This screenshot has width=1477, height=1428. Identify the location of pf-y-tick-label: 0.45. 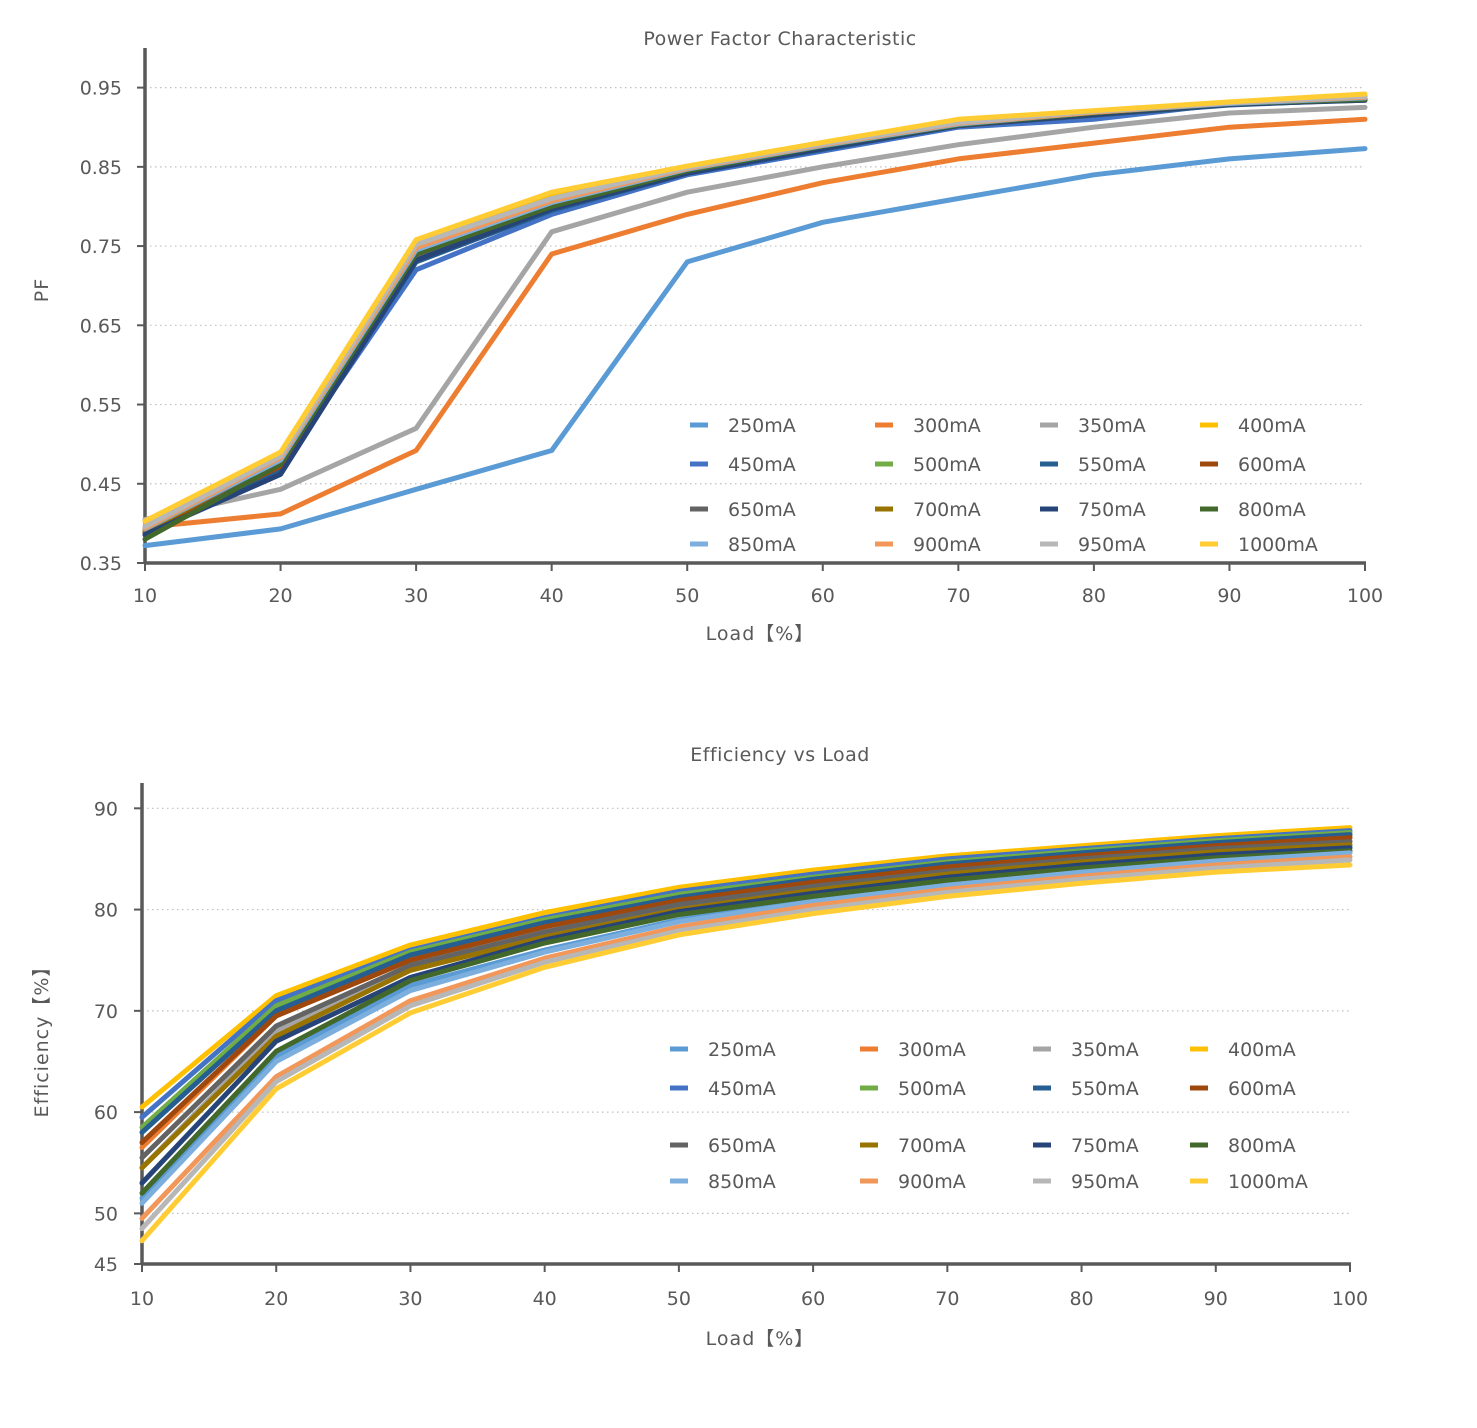
(101, 485).